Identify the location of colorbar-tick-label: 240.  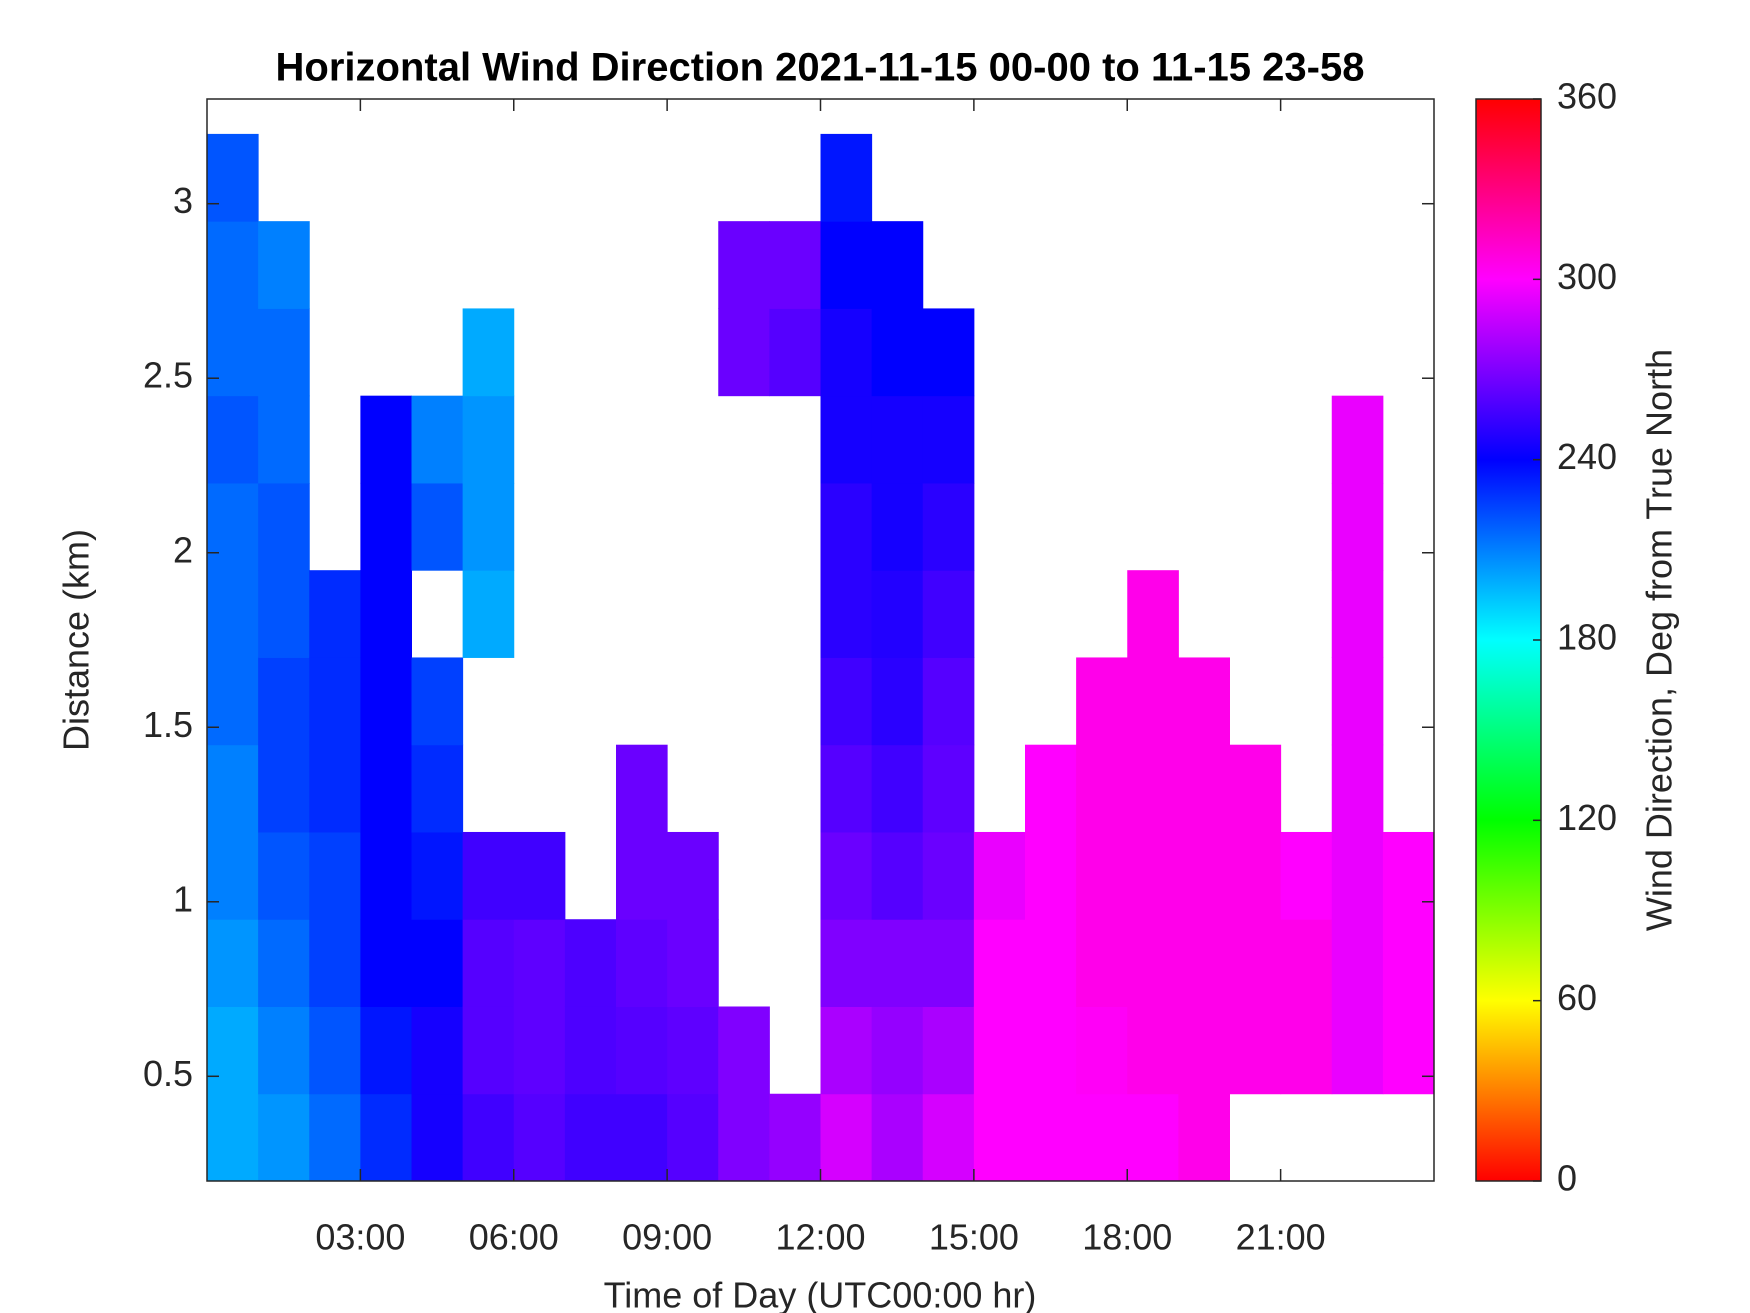
(1587, 456).